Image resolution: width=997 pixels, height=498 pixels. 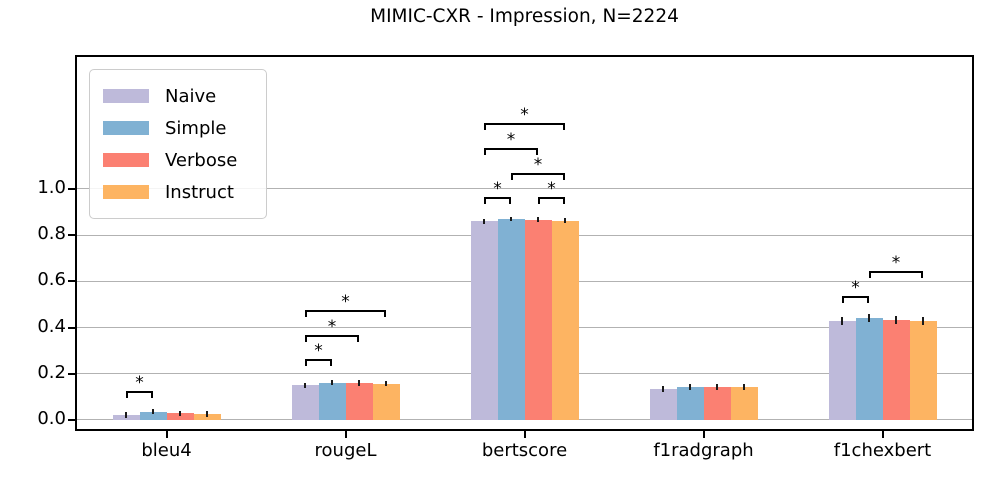 I want to click on bar-verbose-rougeL, so click(x=359, y=401).